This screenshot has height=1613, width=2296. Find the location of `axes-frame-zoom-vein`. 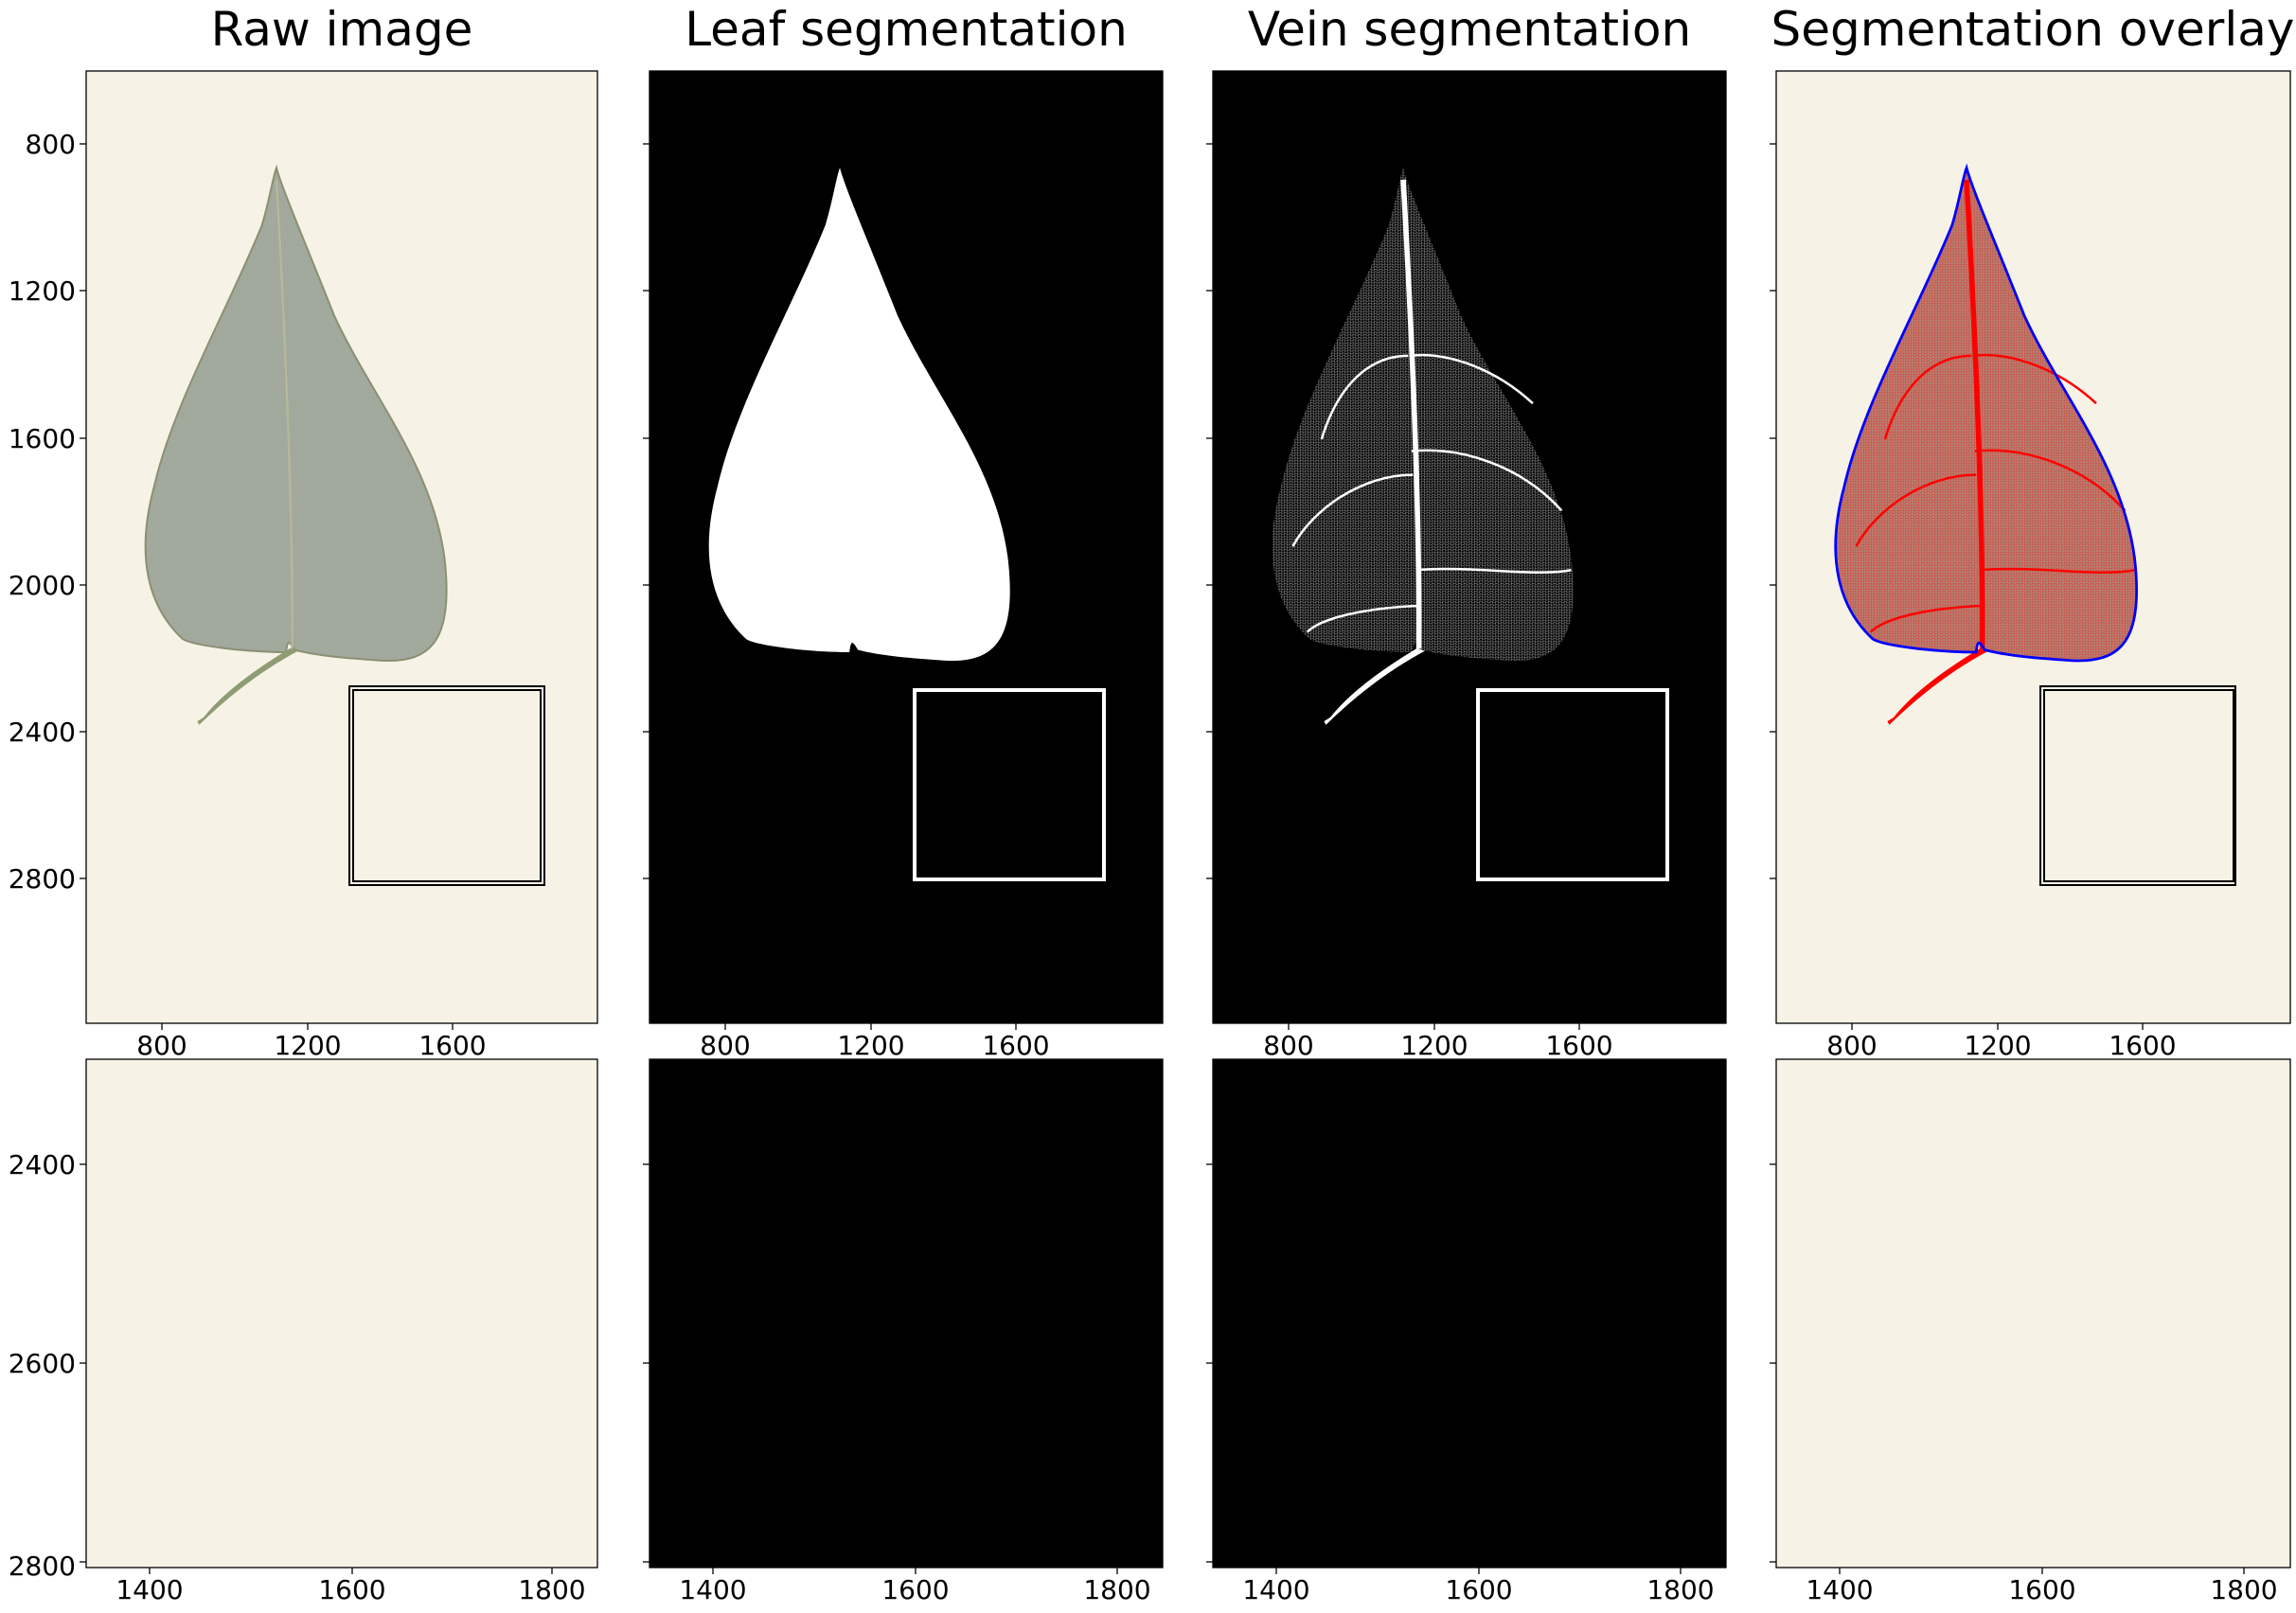

axes-frame-zoom-vein is located at coordinates (1469, 1313).